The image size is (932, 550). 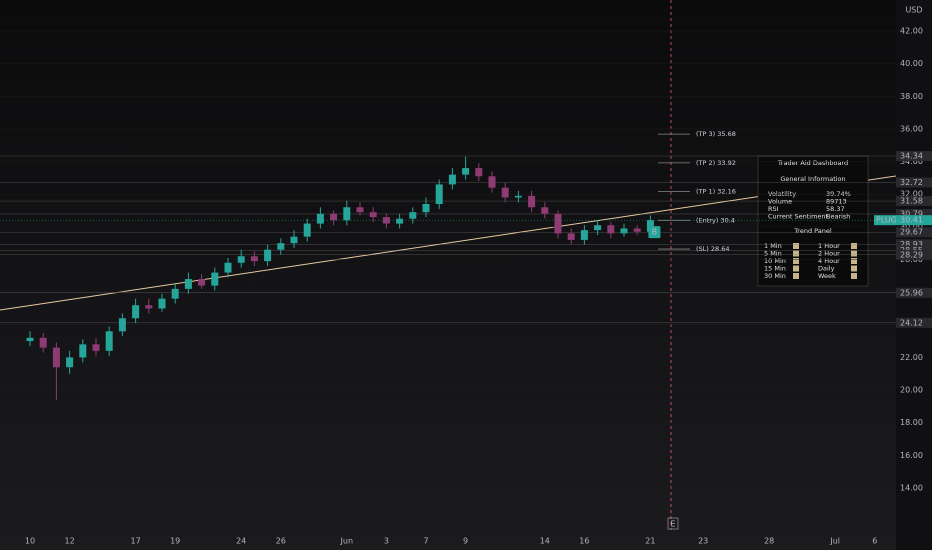 I want to click on x-tick-label: 21, so click(x=650, y=541).